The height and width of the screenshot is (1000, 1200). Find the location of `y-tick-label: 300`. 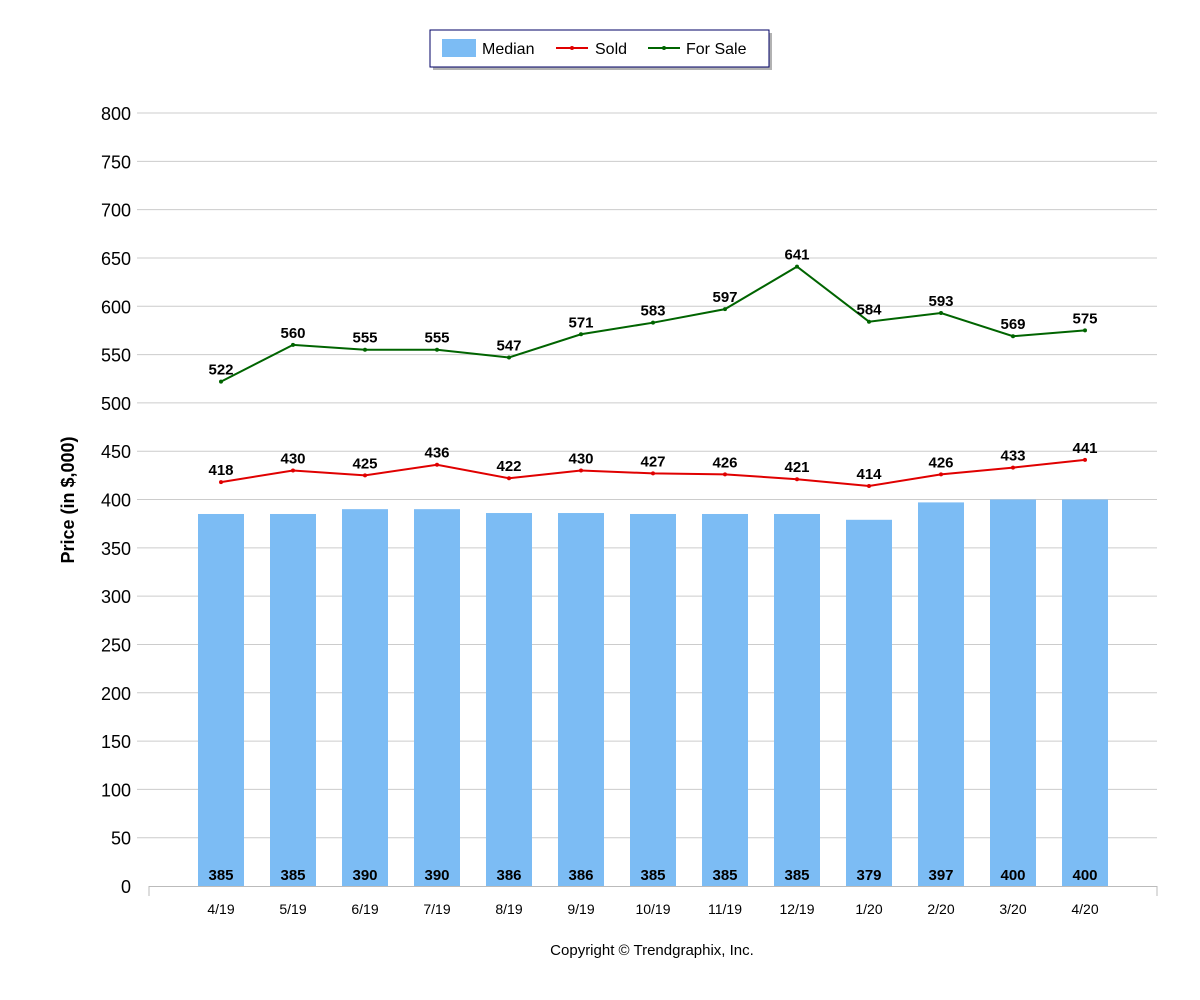

y-tick-label: 300 is located at coordinates (116, 597).